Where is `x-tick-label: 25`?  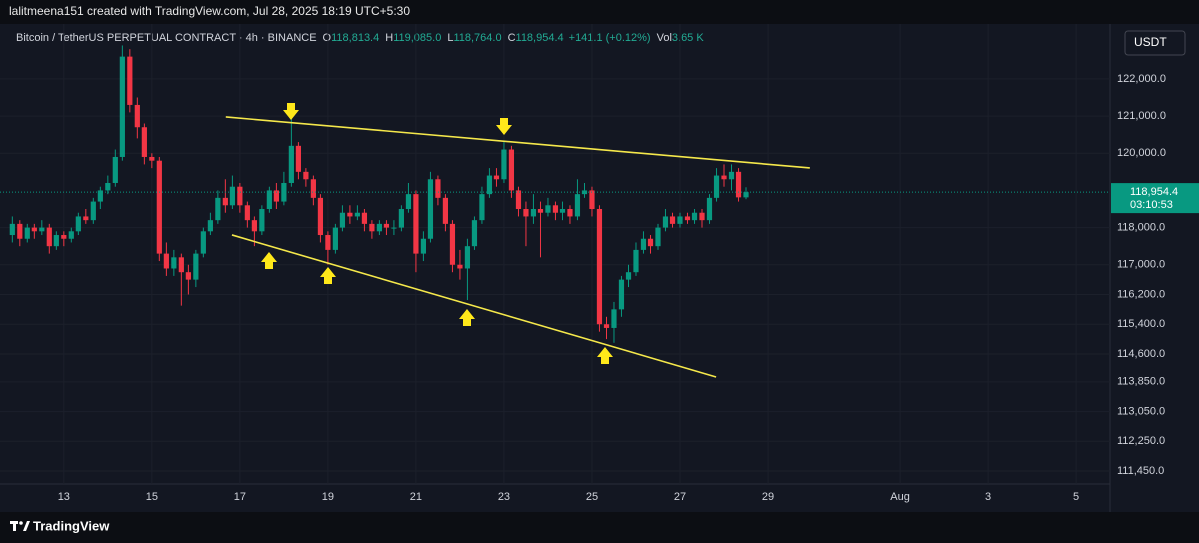 x-tick-label: 25 is located at coordinates (592, 497).